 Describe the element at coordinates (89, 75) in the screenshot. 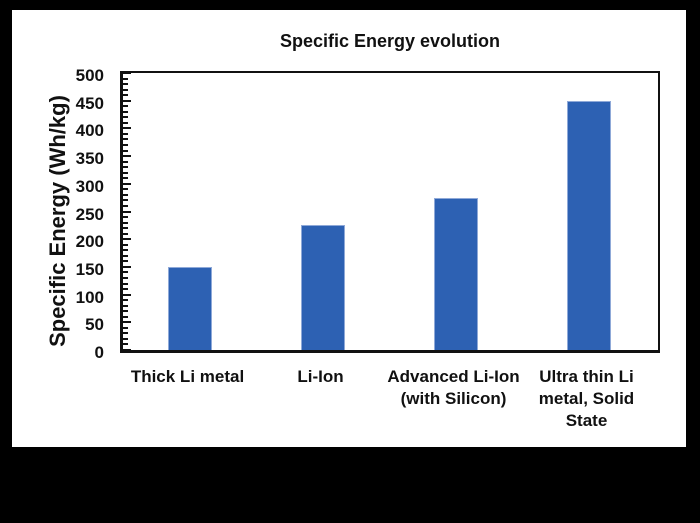

I see `y-tick-label-500: 500` at that location.